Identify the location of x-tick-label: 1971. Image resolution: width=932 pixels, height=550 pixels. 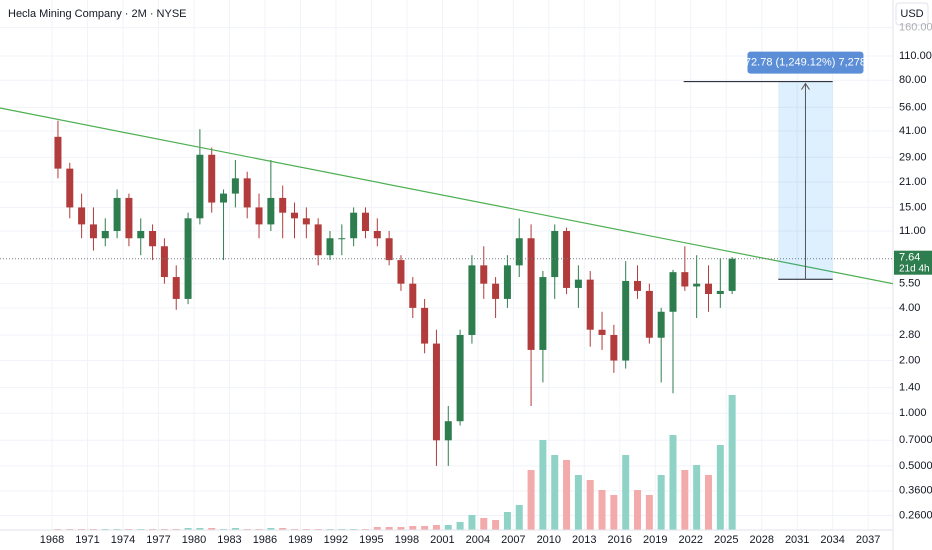
(87, 540).